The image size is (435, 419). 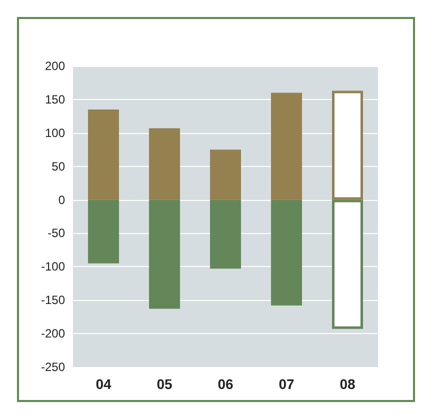 What do you see at coordinates (164, 384) in the screenshot?
I see `x-tick-label: 05` at bounding box center [164, 384].